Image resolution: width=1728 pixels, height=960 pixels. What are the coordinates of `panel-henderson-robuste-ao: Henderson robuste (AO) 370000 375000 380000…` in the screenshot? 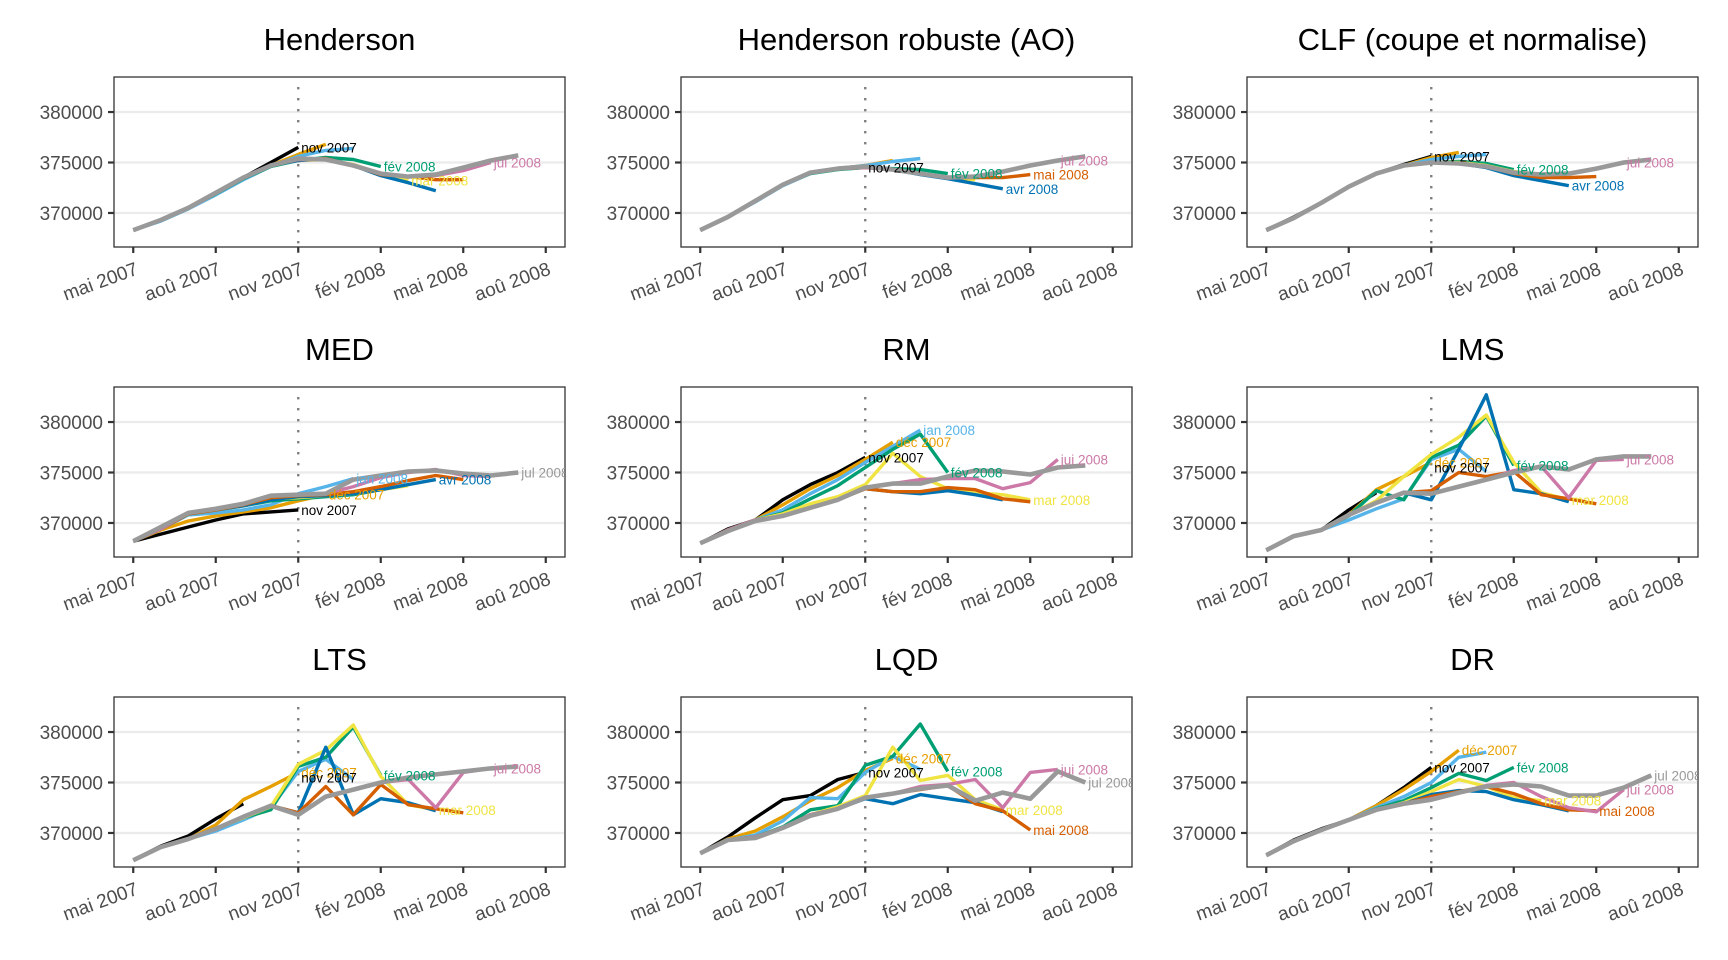 It's located at (870, 164).